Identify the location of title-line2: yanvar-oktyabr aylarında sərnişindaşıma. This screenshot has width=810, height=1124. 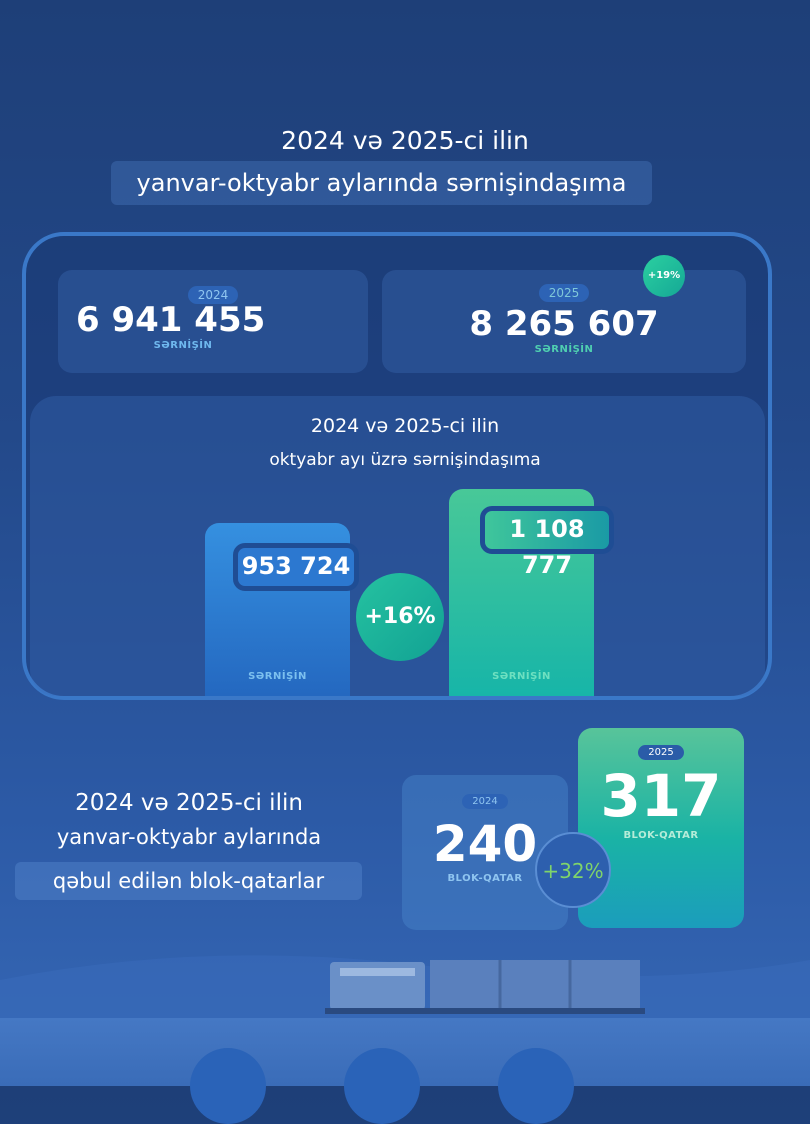
(381, 183).